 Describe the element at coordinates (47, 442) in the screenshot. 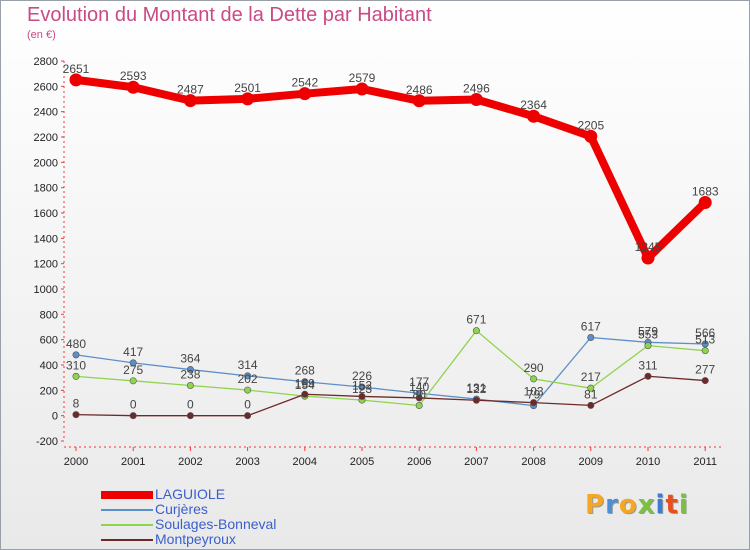

I see `y-tick-label: -200` at that location.